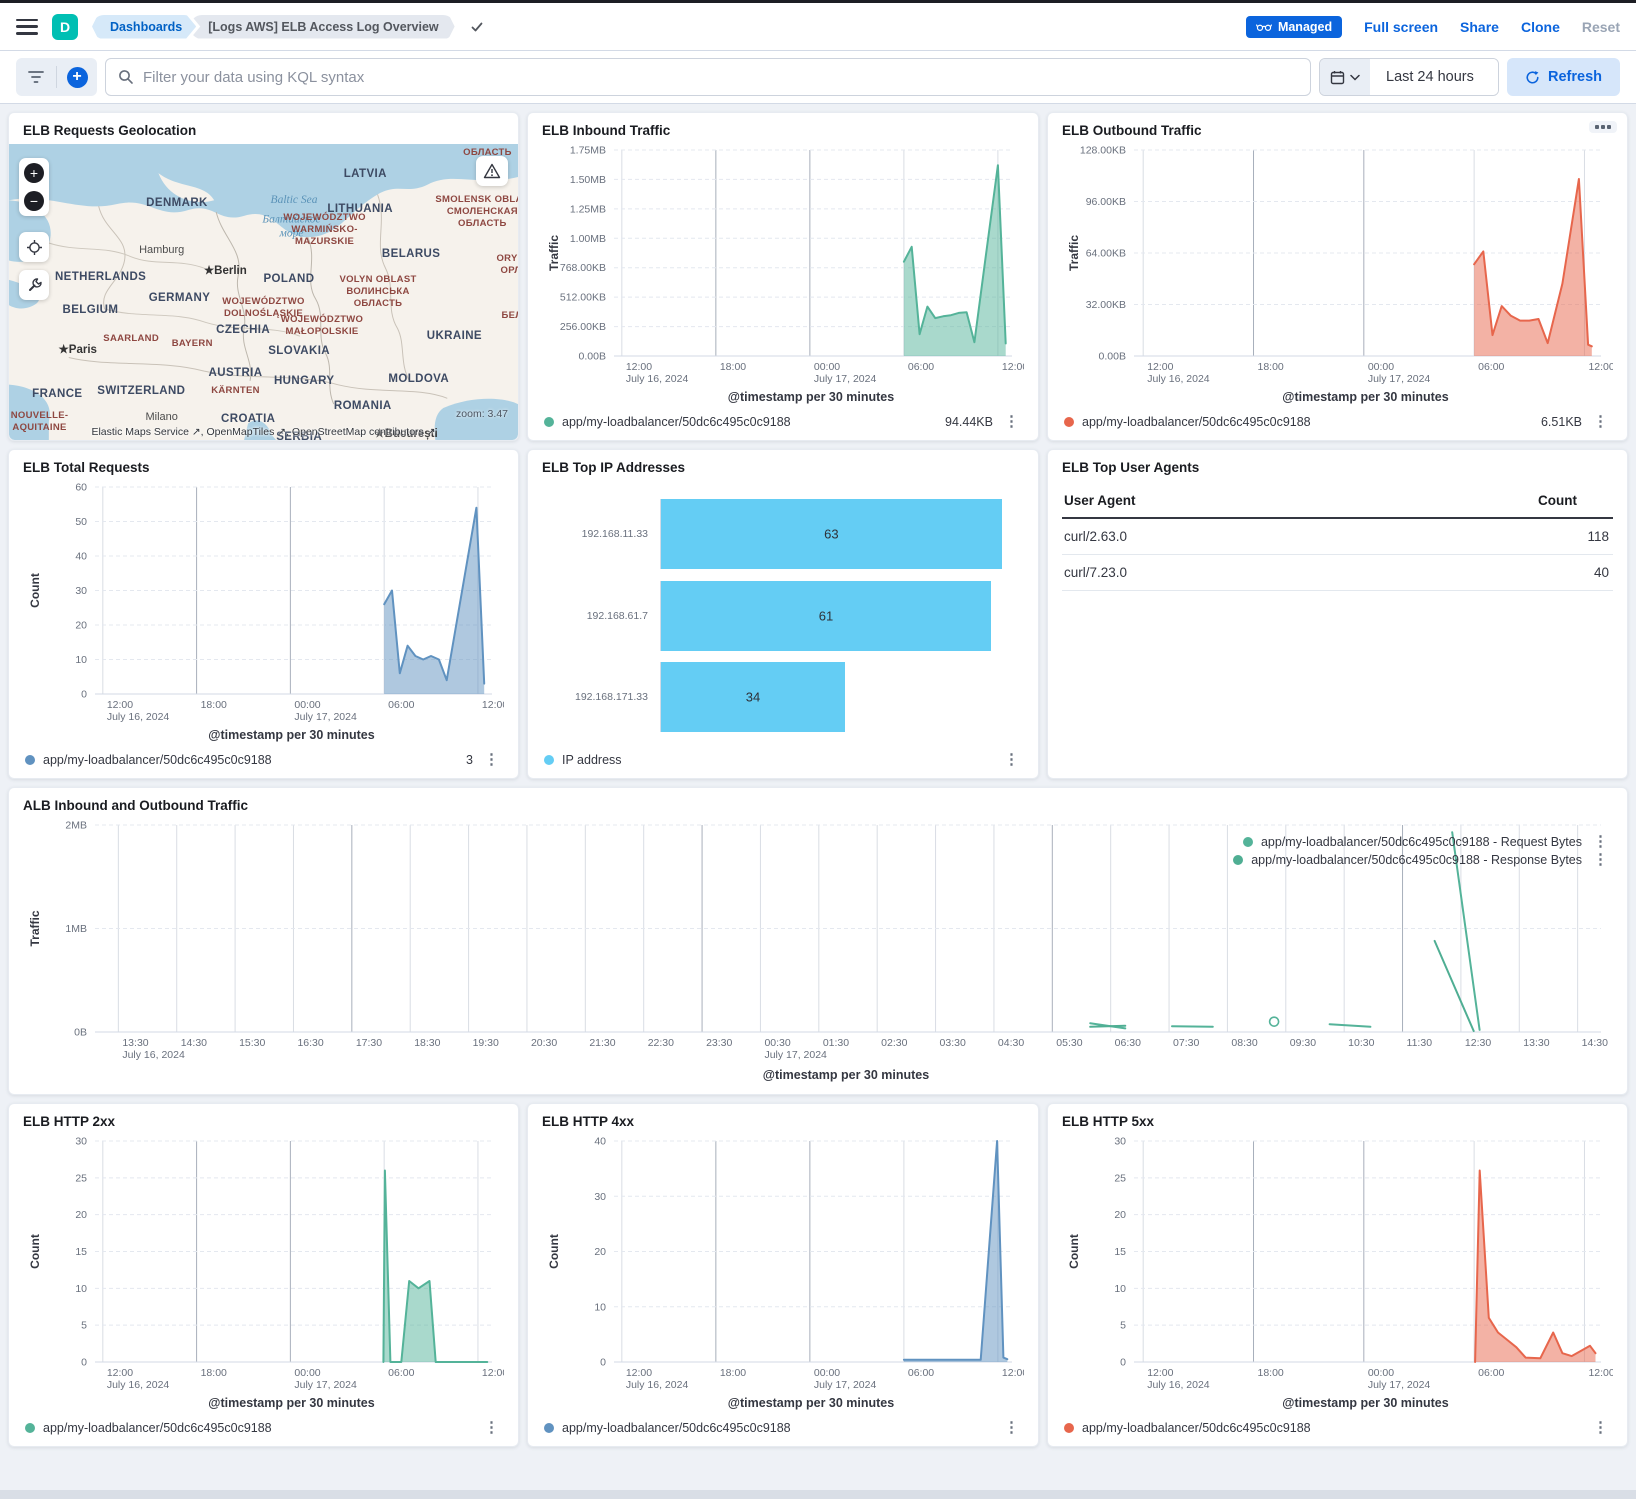 The image size is (1636, 1499). What do you see at coordinates (86, 467) in the screenshot?
I see `panel-title: ELB Total Requests` at bounding box center [86, 467].